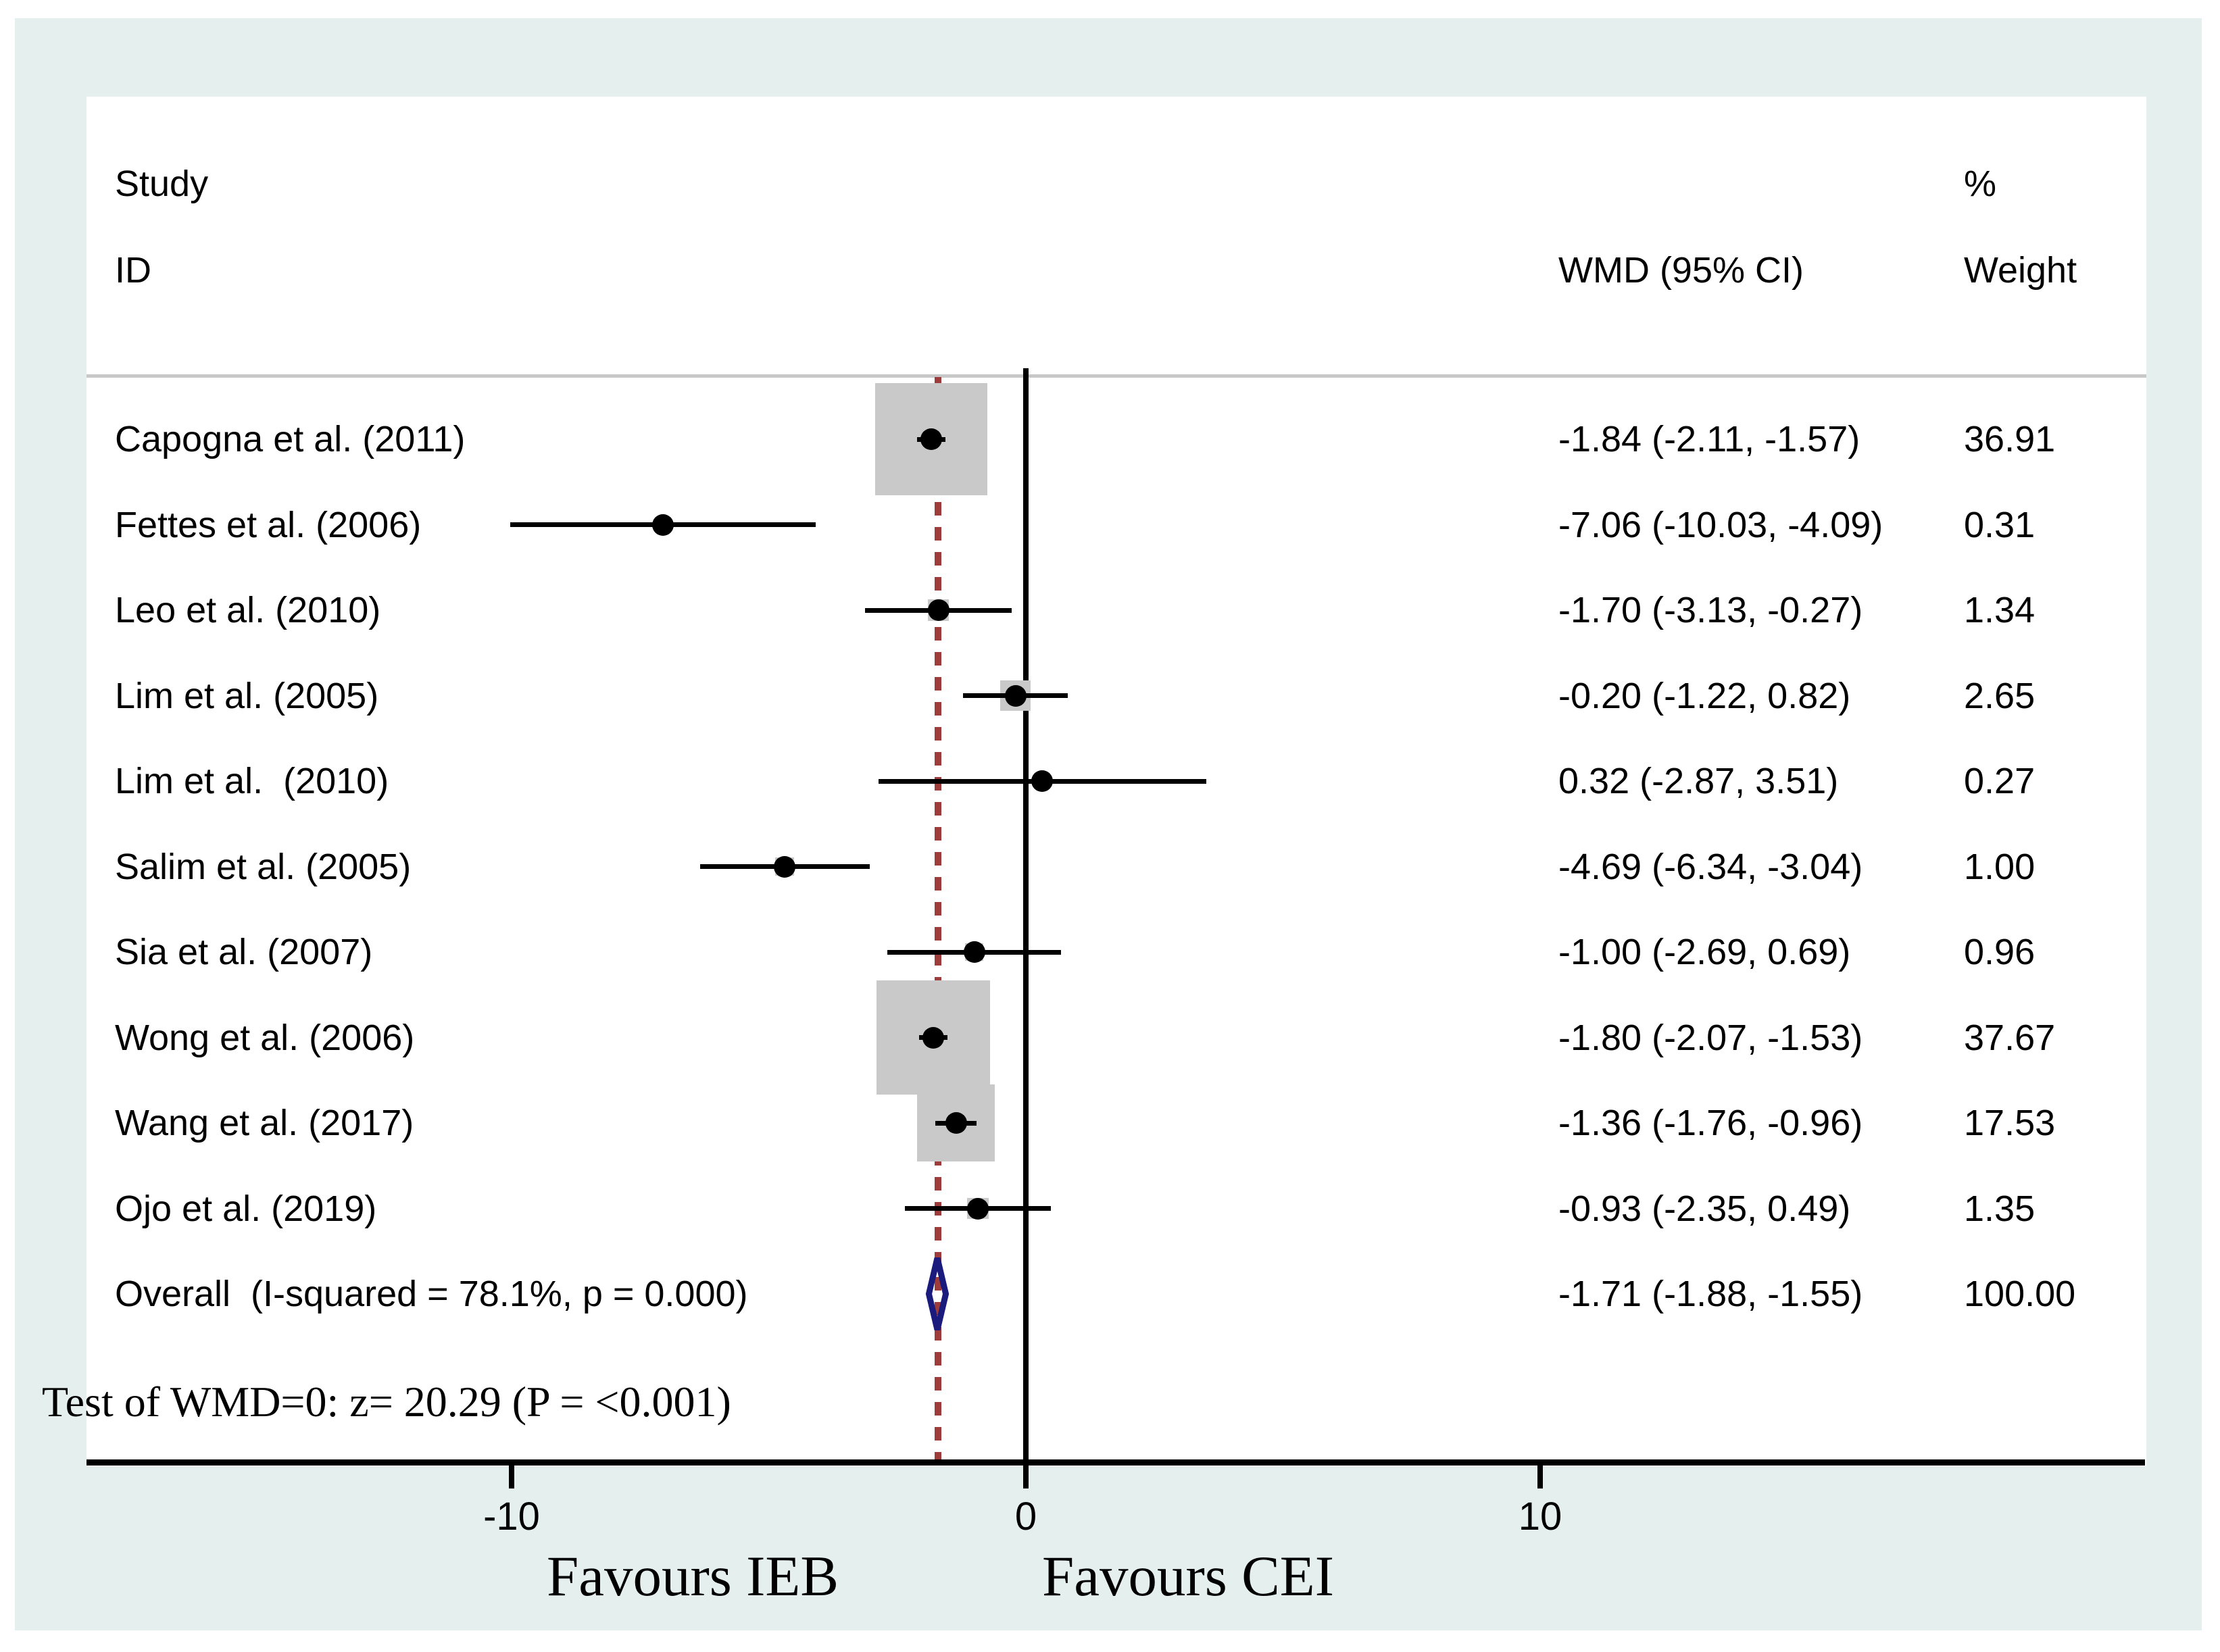 This screenshot has width=2220, height=1652. I want to click on column-header-effect: WMD (95% CI), so click(1681, 270).